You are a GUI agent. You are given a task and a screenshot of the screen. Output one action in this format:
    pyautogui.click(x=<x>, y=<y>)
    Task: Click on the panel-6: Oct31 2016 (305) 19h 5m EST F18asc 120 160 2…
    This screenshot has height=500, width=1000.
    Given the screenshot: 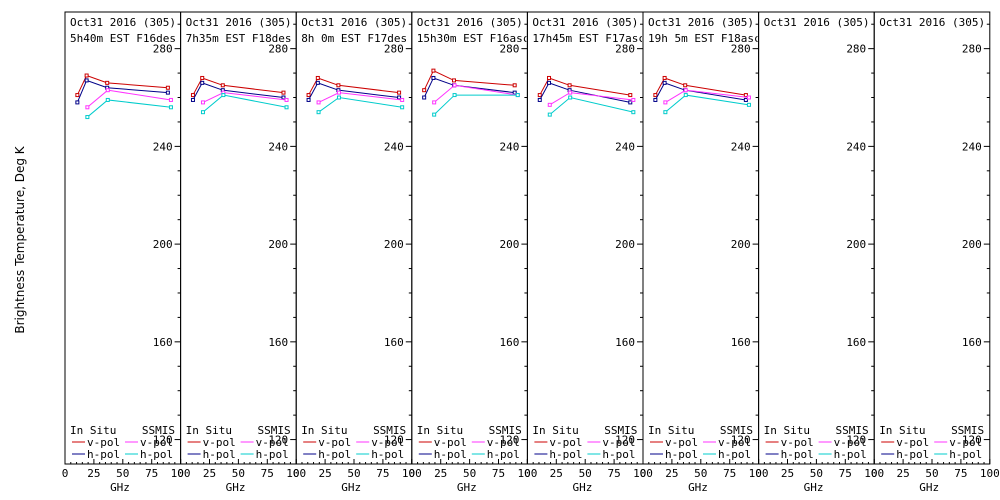 What is the action you would take?
    pyautogui.click(x=704, y=252)
    